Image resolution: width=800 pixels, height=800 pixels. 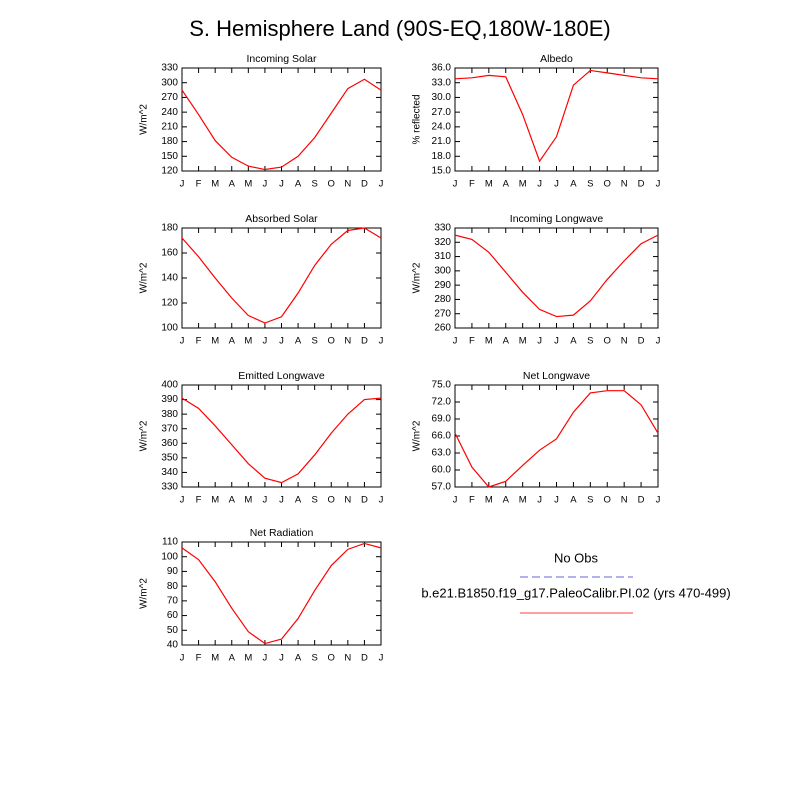 I want to click on y-tick-label: 69.0, so click(x=442, y=419).